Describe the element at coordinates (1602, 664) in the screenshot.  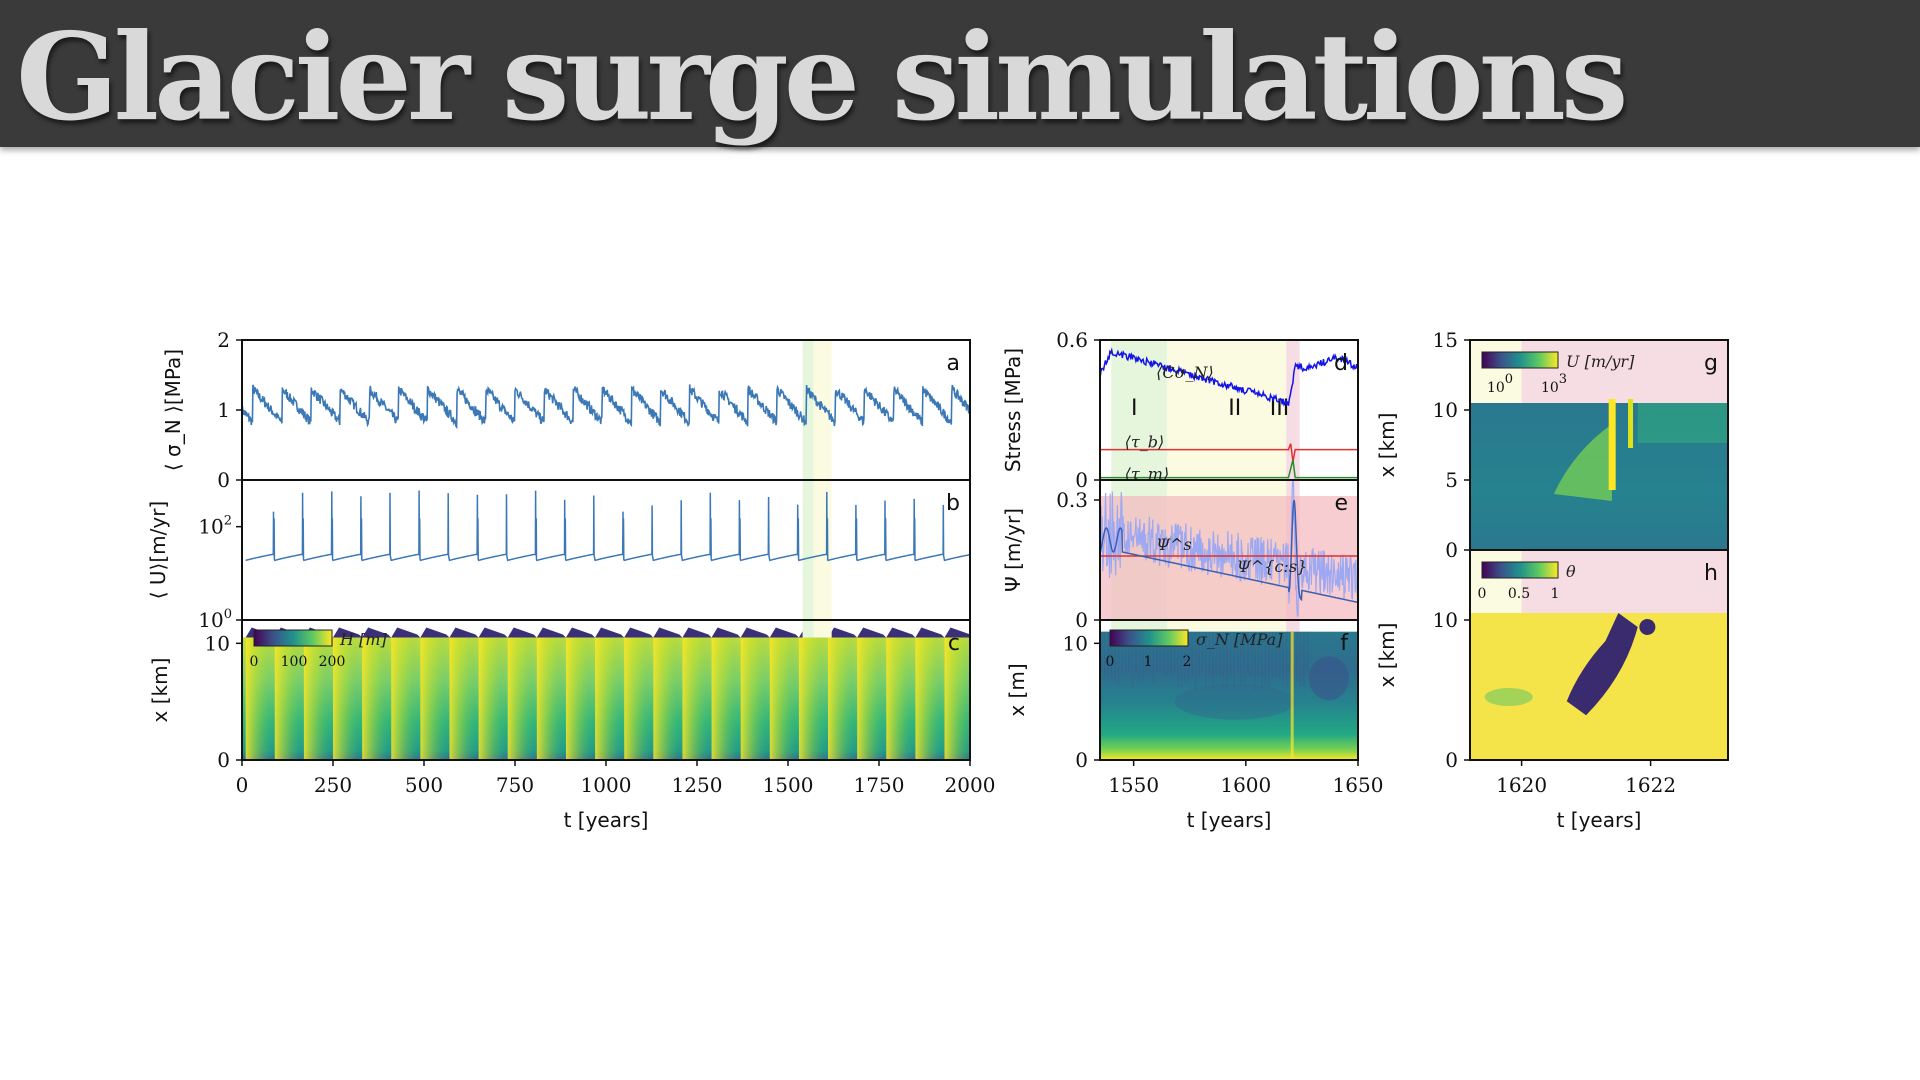
I see `panel-h-dark-region` at that location.